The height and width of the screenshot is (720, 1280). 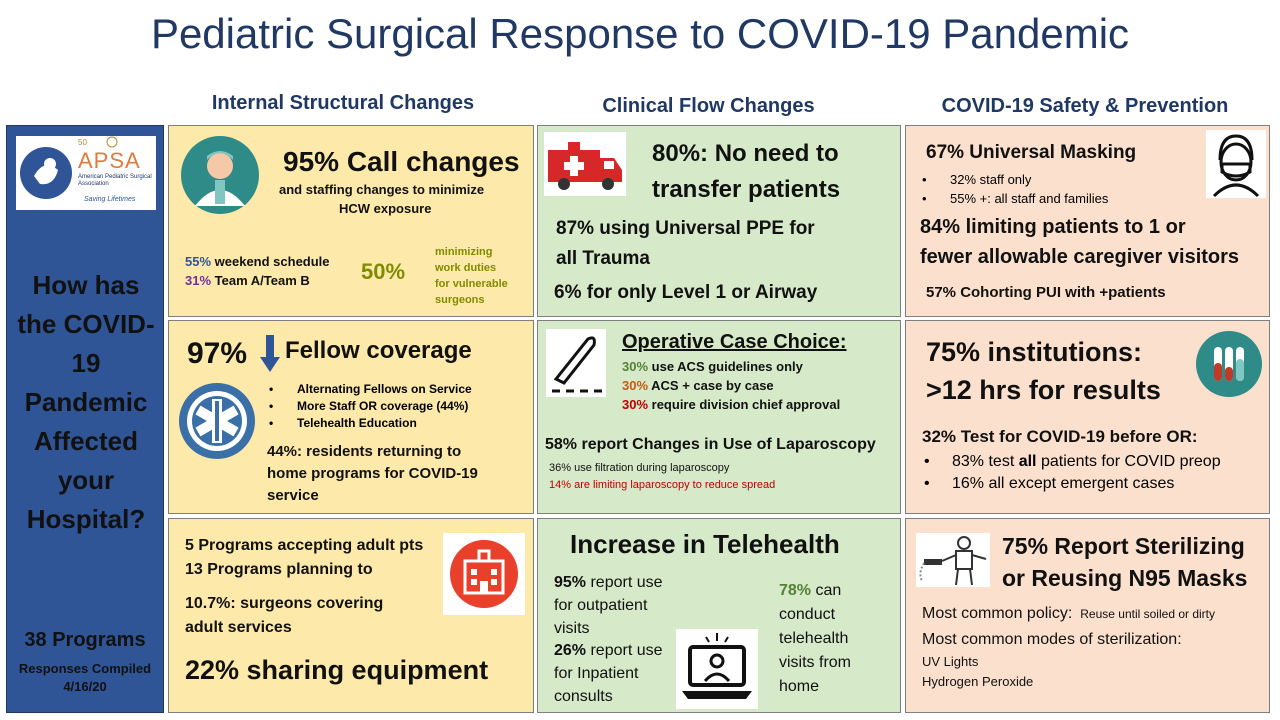 I want to click on testing-head1: 75% institutions:, so click(x=1034, y=352).